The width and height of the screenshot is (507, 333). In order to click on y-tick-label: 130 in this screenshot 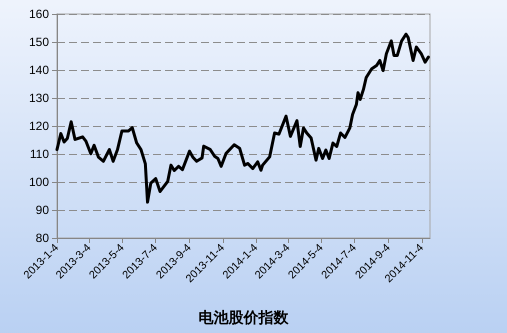, I will do `click(39, 98)`.